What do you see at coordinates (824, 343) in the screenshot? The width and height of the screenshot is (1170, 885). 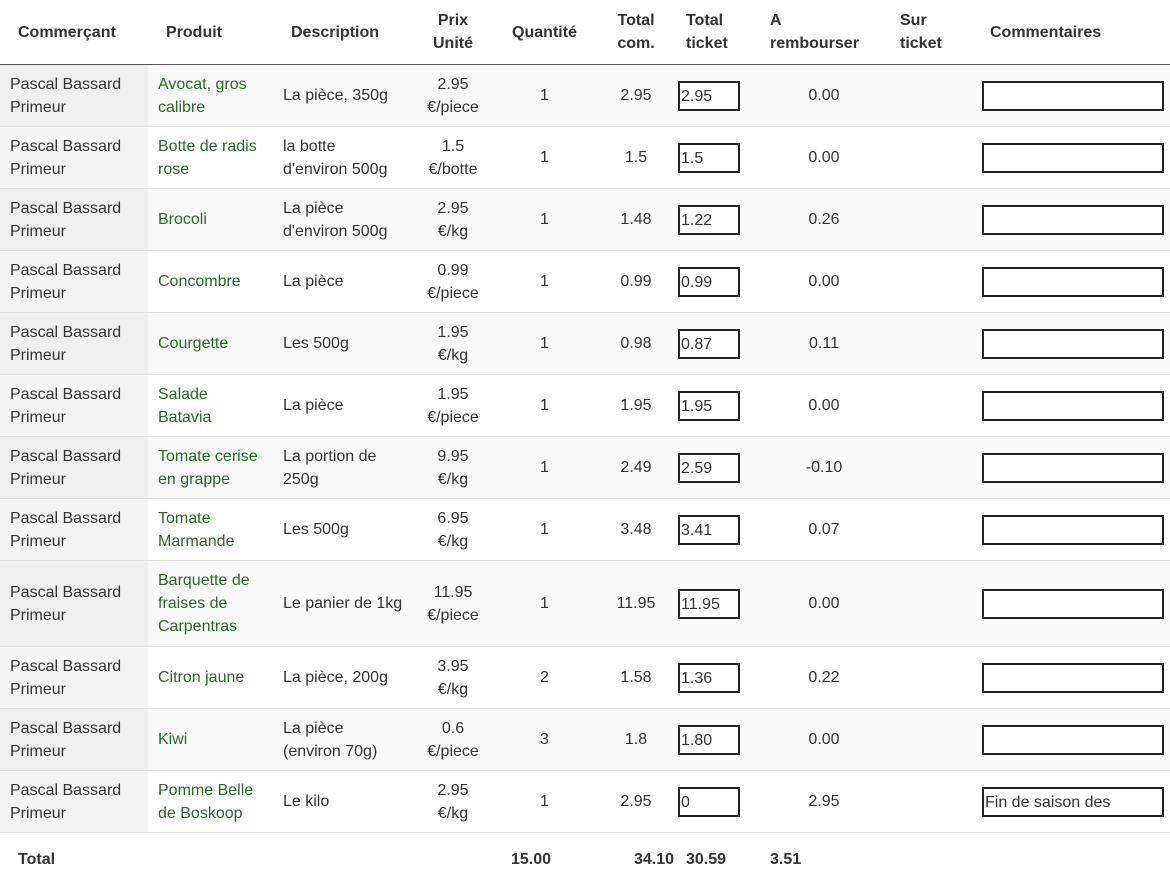 I see `refund-cell: 0.11` at bounding box center [824, 343].